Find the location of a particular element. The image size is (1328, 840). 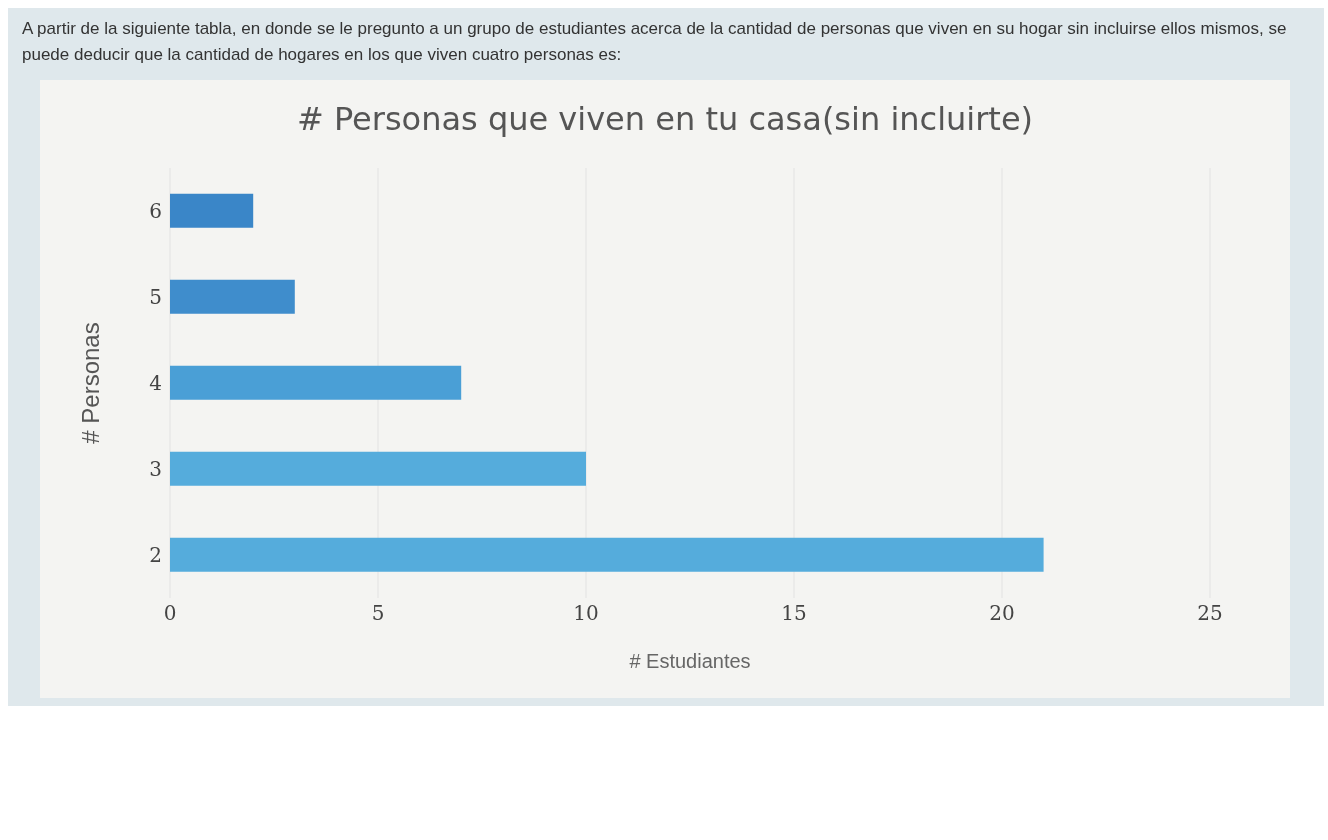

text: A partir de la siguiente tabla, en donde se le pregunto a un grupo de estudiantes acerca de la cantidad de personas que viven en su hogar sin incluirse ellos mismos, se puede deducir que la cantidad de hogares en los que viven cuatro personas es: is located at coordinates (654, 42).